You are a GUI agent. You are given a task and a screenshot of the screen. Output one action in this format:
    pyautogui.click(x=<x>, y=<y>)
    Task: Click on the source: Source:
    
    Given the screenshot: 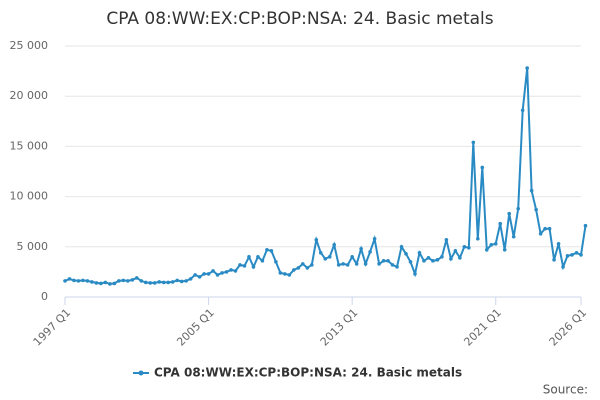 What is the action you would take?
    pyautogui.click(x=565, y=390)
    